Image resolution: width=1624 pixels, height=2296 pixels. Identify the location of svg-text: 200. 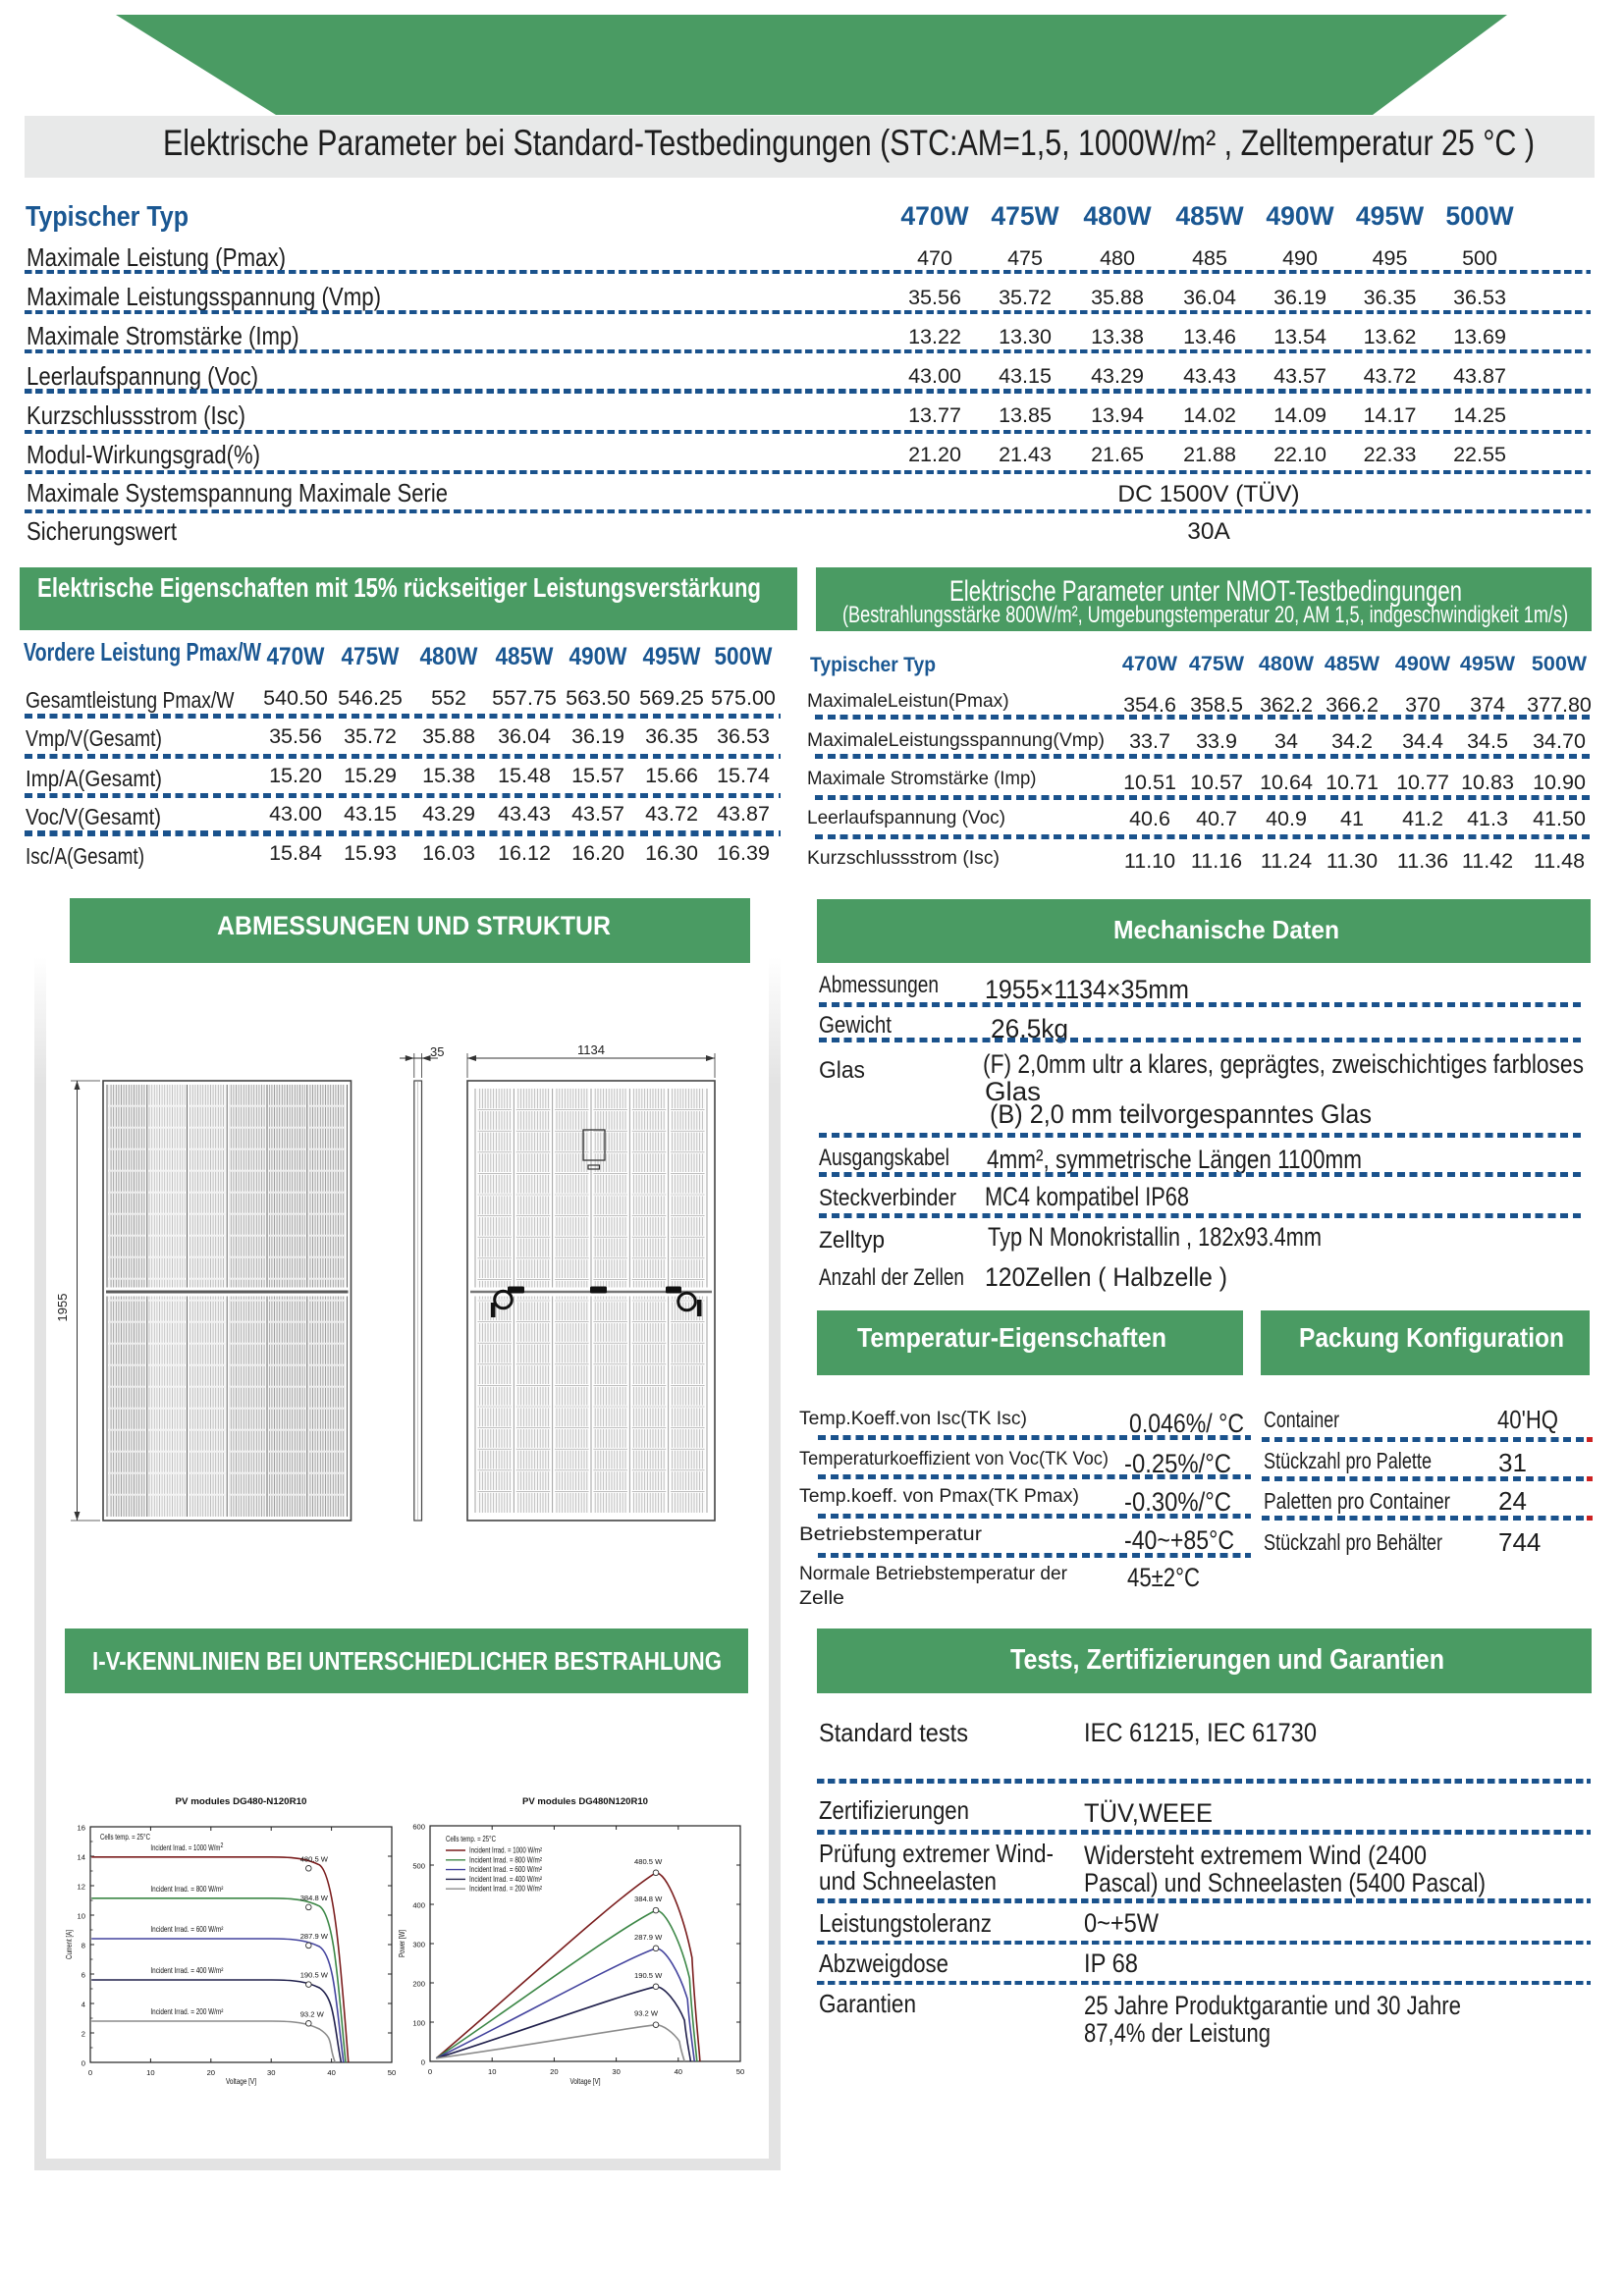
(418, 1984).